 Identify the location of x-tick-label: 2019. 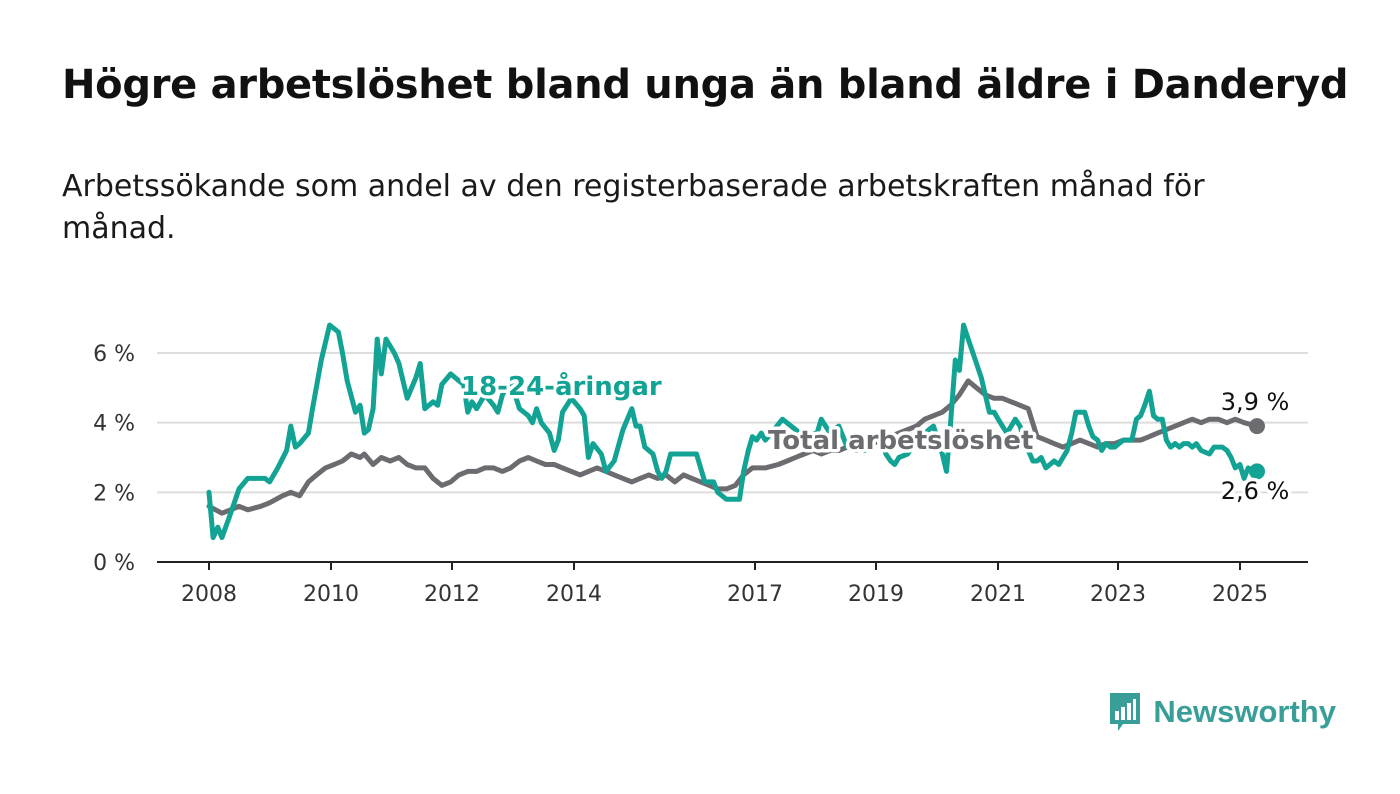
(876, 594).